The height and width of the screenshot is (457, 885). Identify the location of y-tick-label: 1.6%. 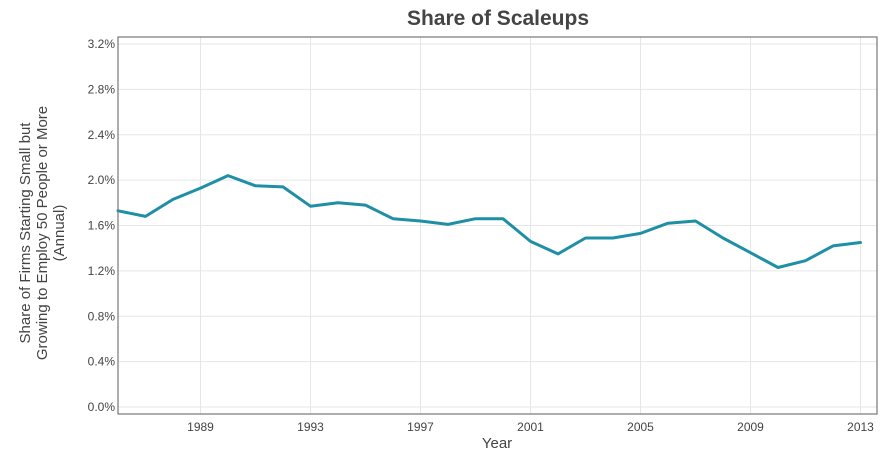
(102, 226).